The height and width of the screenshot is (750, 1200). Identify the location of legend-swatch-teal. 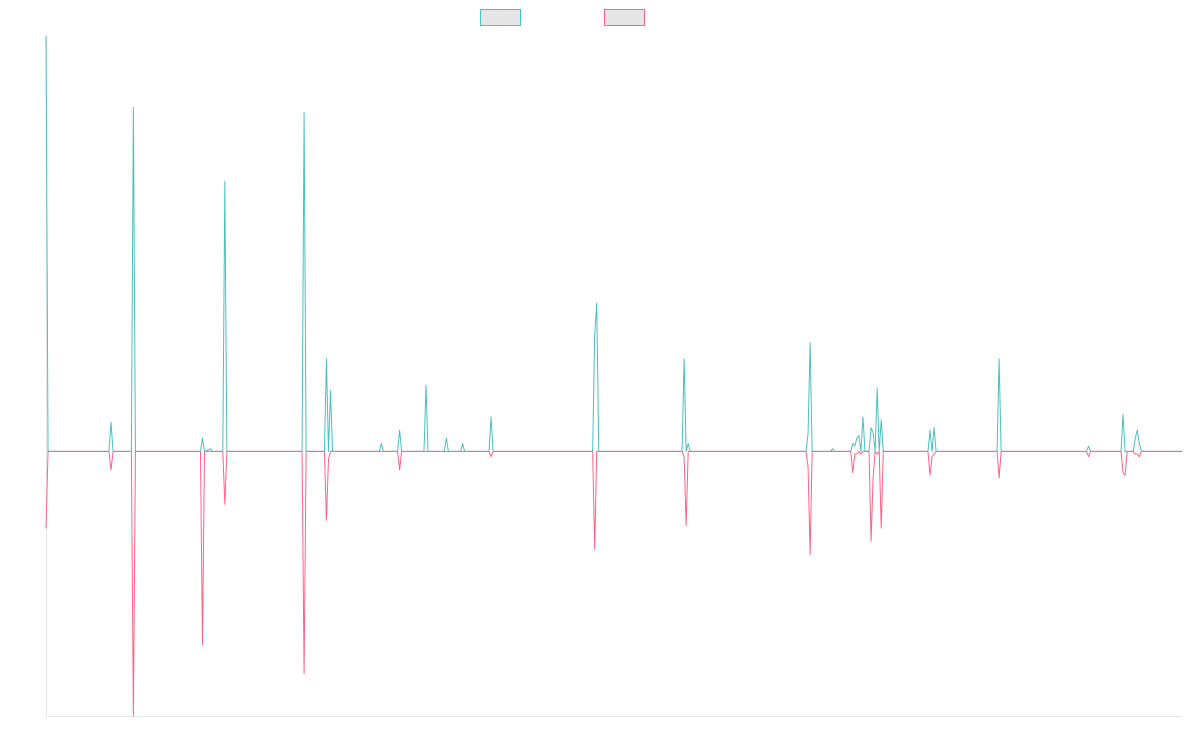
(500, 17).